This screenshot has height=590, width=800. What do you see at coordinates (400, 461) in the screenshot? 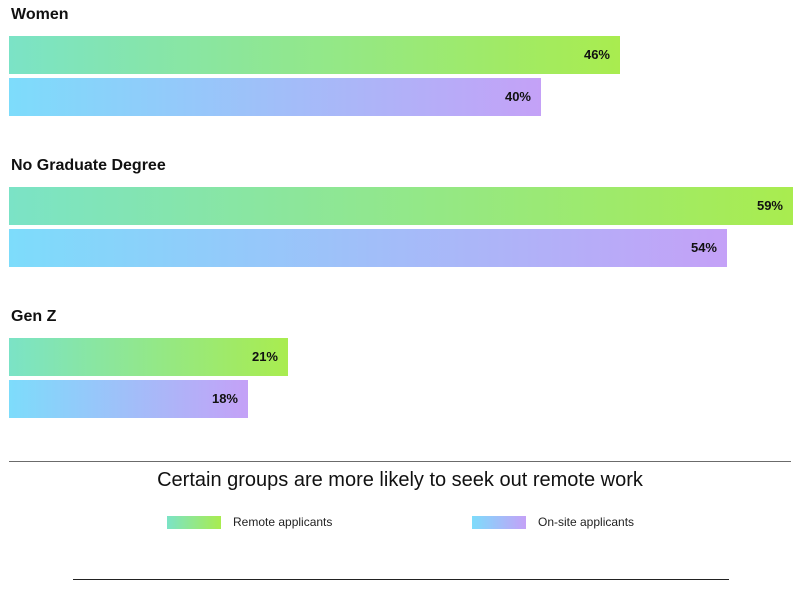
I see `chart-divider` at bounding box center [400, 461].